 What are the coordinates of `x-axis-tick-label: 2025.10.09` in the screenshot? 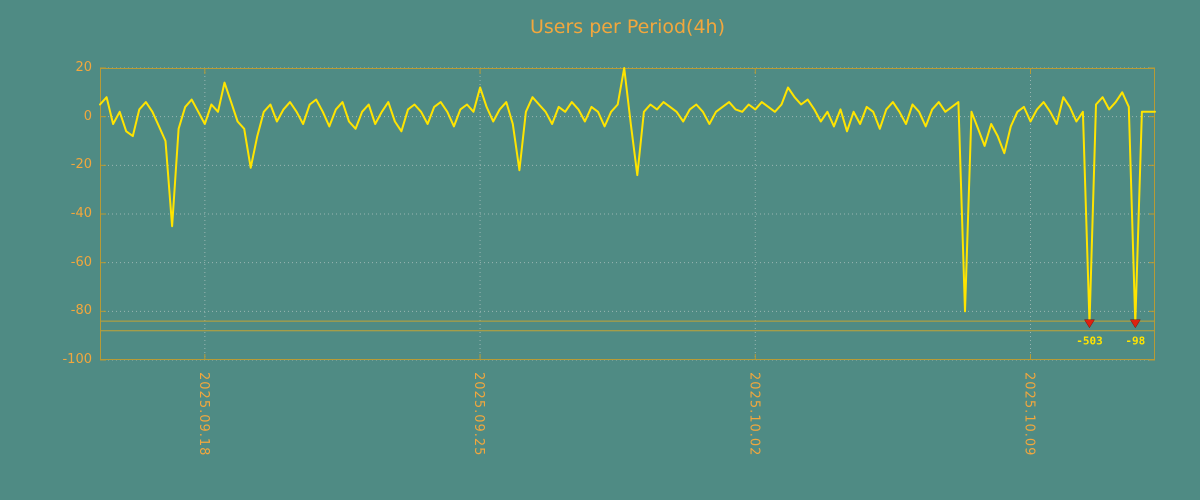 It's located at (1029, 414).